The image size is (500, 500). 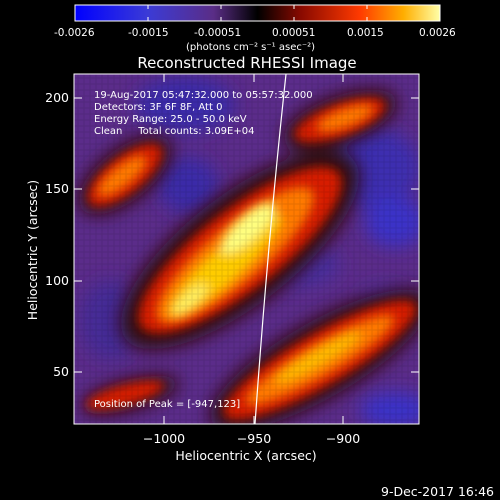 I want to click on y-tick-label: 150, so click(x=57, y=188).